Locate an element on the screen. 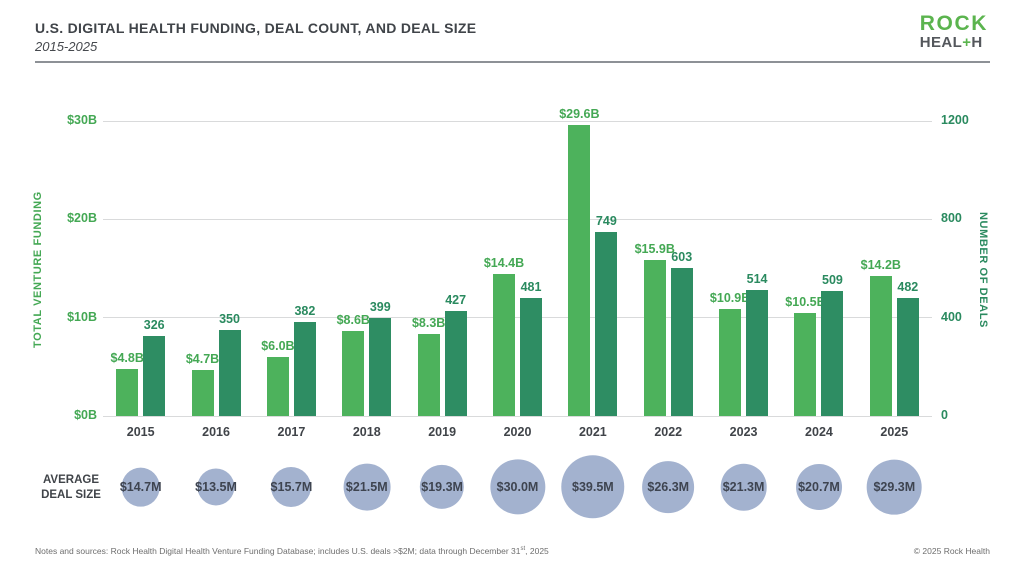 This screenshot has height=576, width=1024. average-deal-size-value: $26.3M is located at coordinates (668, 487).